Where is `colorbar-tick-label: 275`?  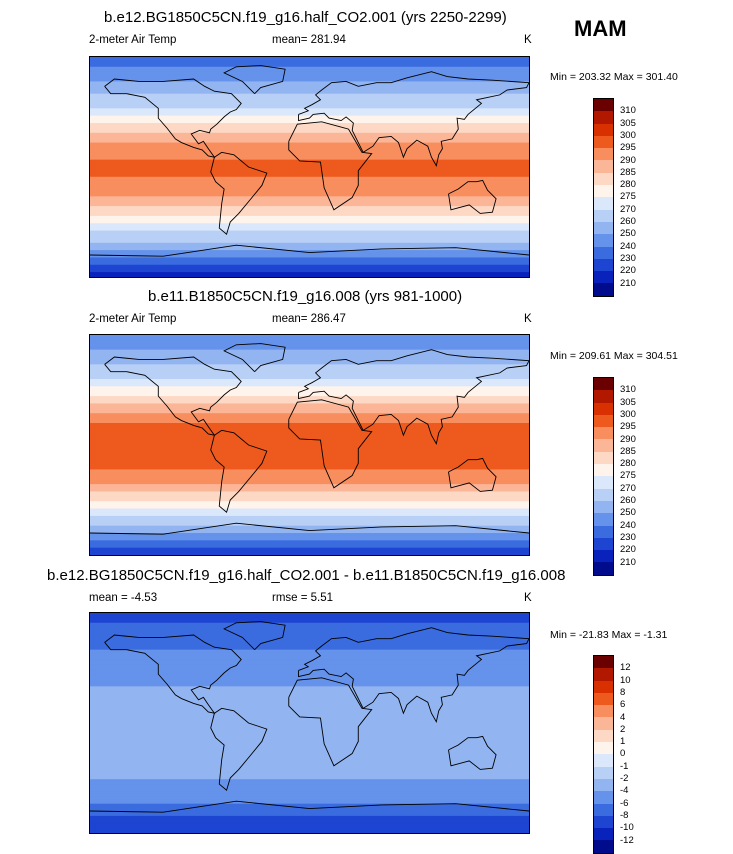 colorbar-tick-label: 275 is located at coordinates (628, 197).